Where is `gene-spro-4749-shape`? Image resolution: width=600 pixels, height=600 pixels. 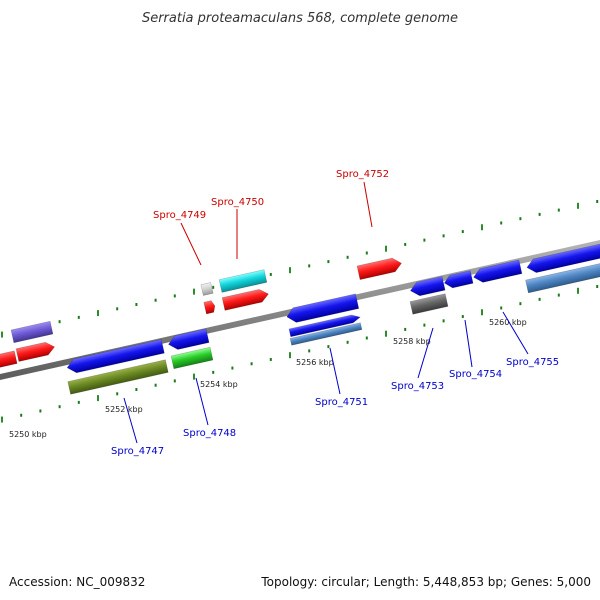 gene-spro-4749-shape is located at coordinates (209, 307).